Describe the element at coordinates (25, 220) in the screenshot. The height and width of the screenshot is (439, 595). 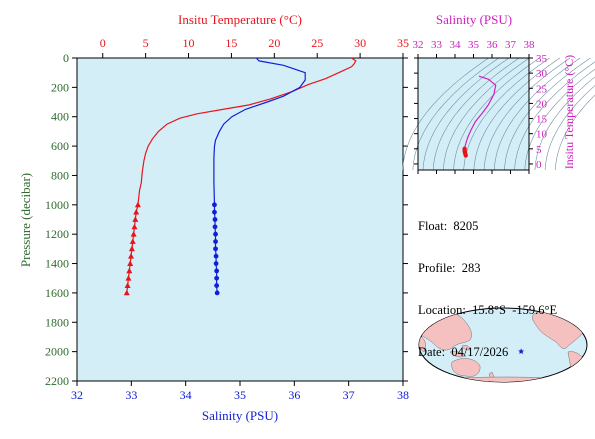
I see `pressure-axis-title: Pressure (decibar)` at that location.